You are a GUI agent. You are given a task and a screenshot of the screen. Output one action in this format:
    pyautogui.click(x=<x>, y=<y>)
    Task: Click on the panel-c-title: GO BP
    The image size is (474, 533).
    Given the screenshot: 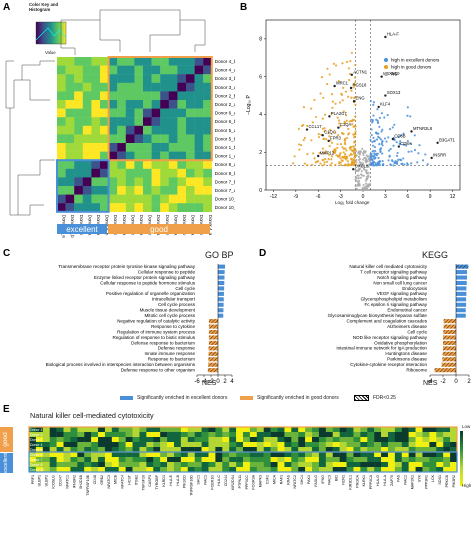 What is the action you would take?
    pyautogui.click(x=219, y=255)
    